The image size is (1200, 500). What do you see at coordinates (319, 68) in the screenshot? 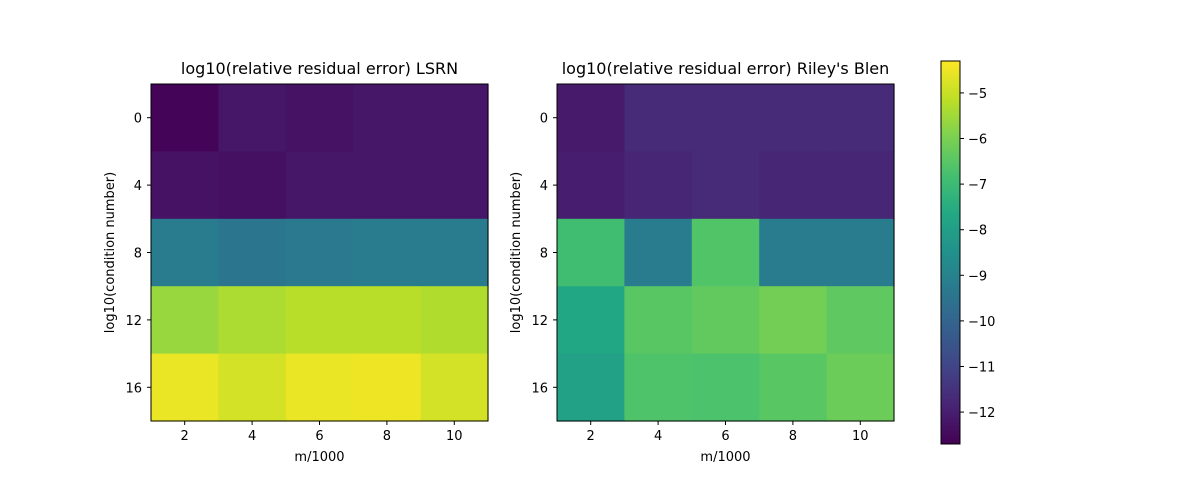
I see `plot-title: log10(relative residual error) LSRN` at bounding box center [319, 68].